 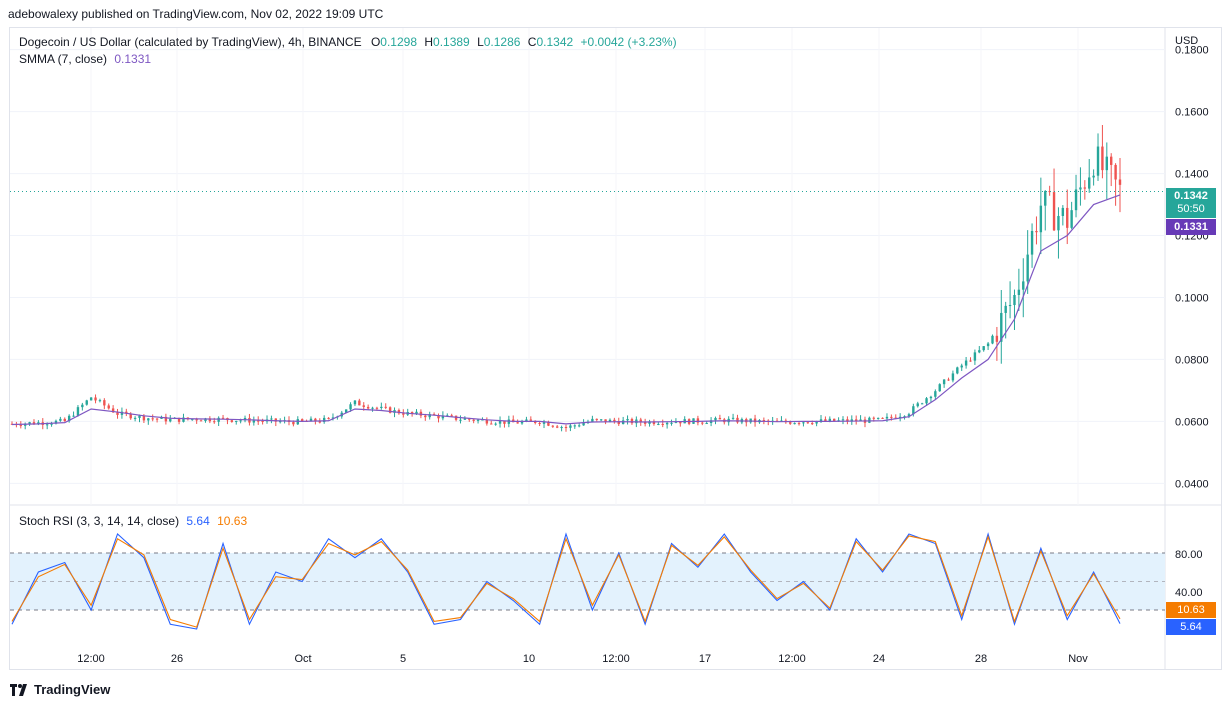 What do you see at coordinates (232, 521) in the screenshot?
I see `stoch-d-value: 10.63` at bounding box center [232, 521].